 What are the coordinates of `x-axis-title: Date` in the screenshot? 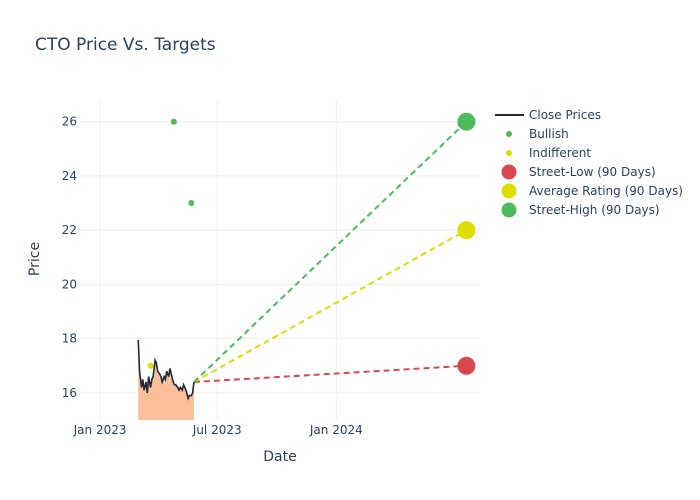 It's located at (279, 457).